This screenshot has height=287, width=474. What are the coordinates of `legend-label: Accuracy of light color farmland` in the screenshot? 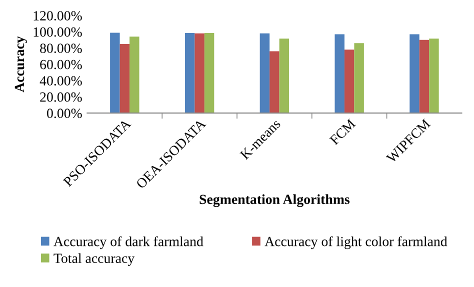 It's located at (356, 243).